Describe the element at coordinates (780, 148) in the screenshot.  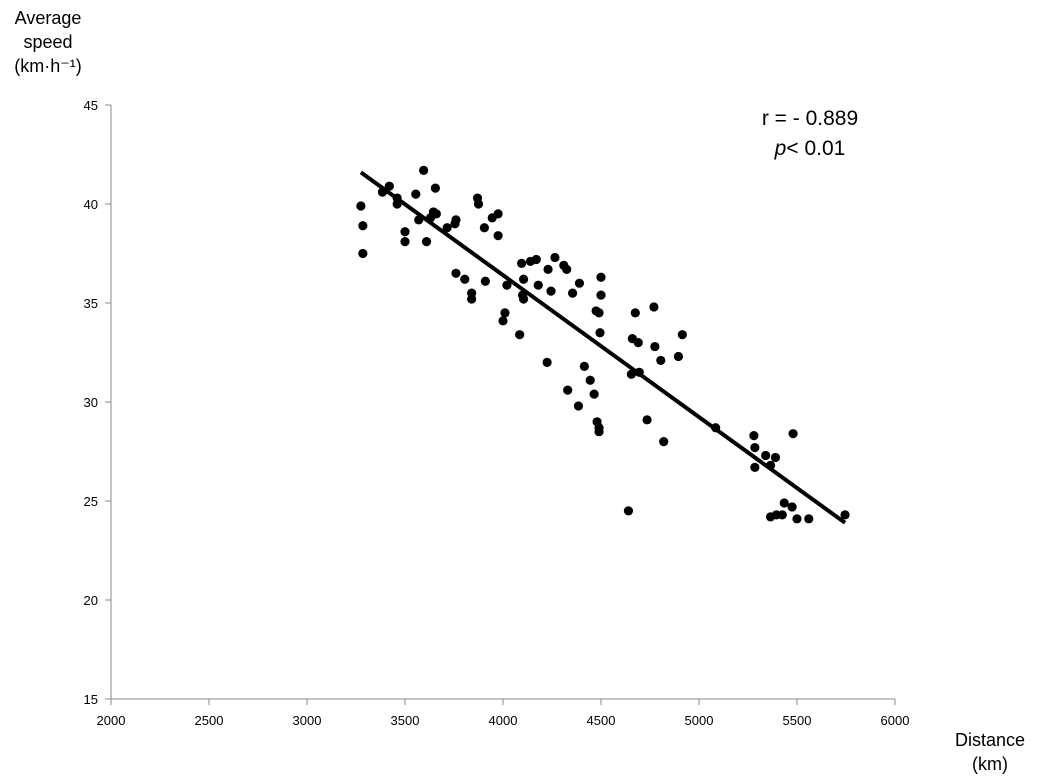
I see `p-symbol: p` at that location.